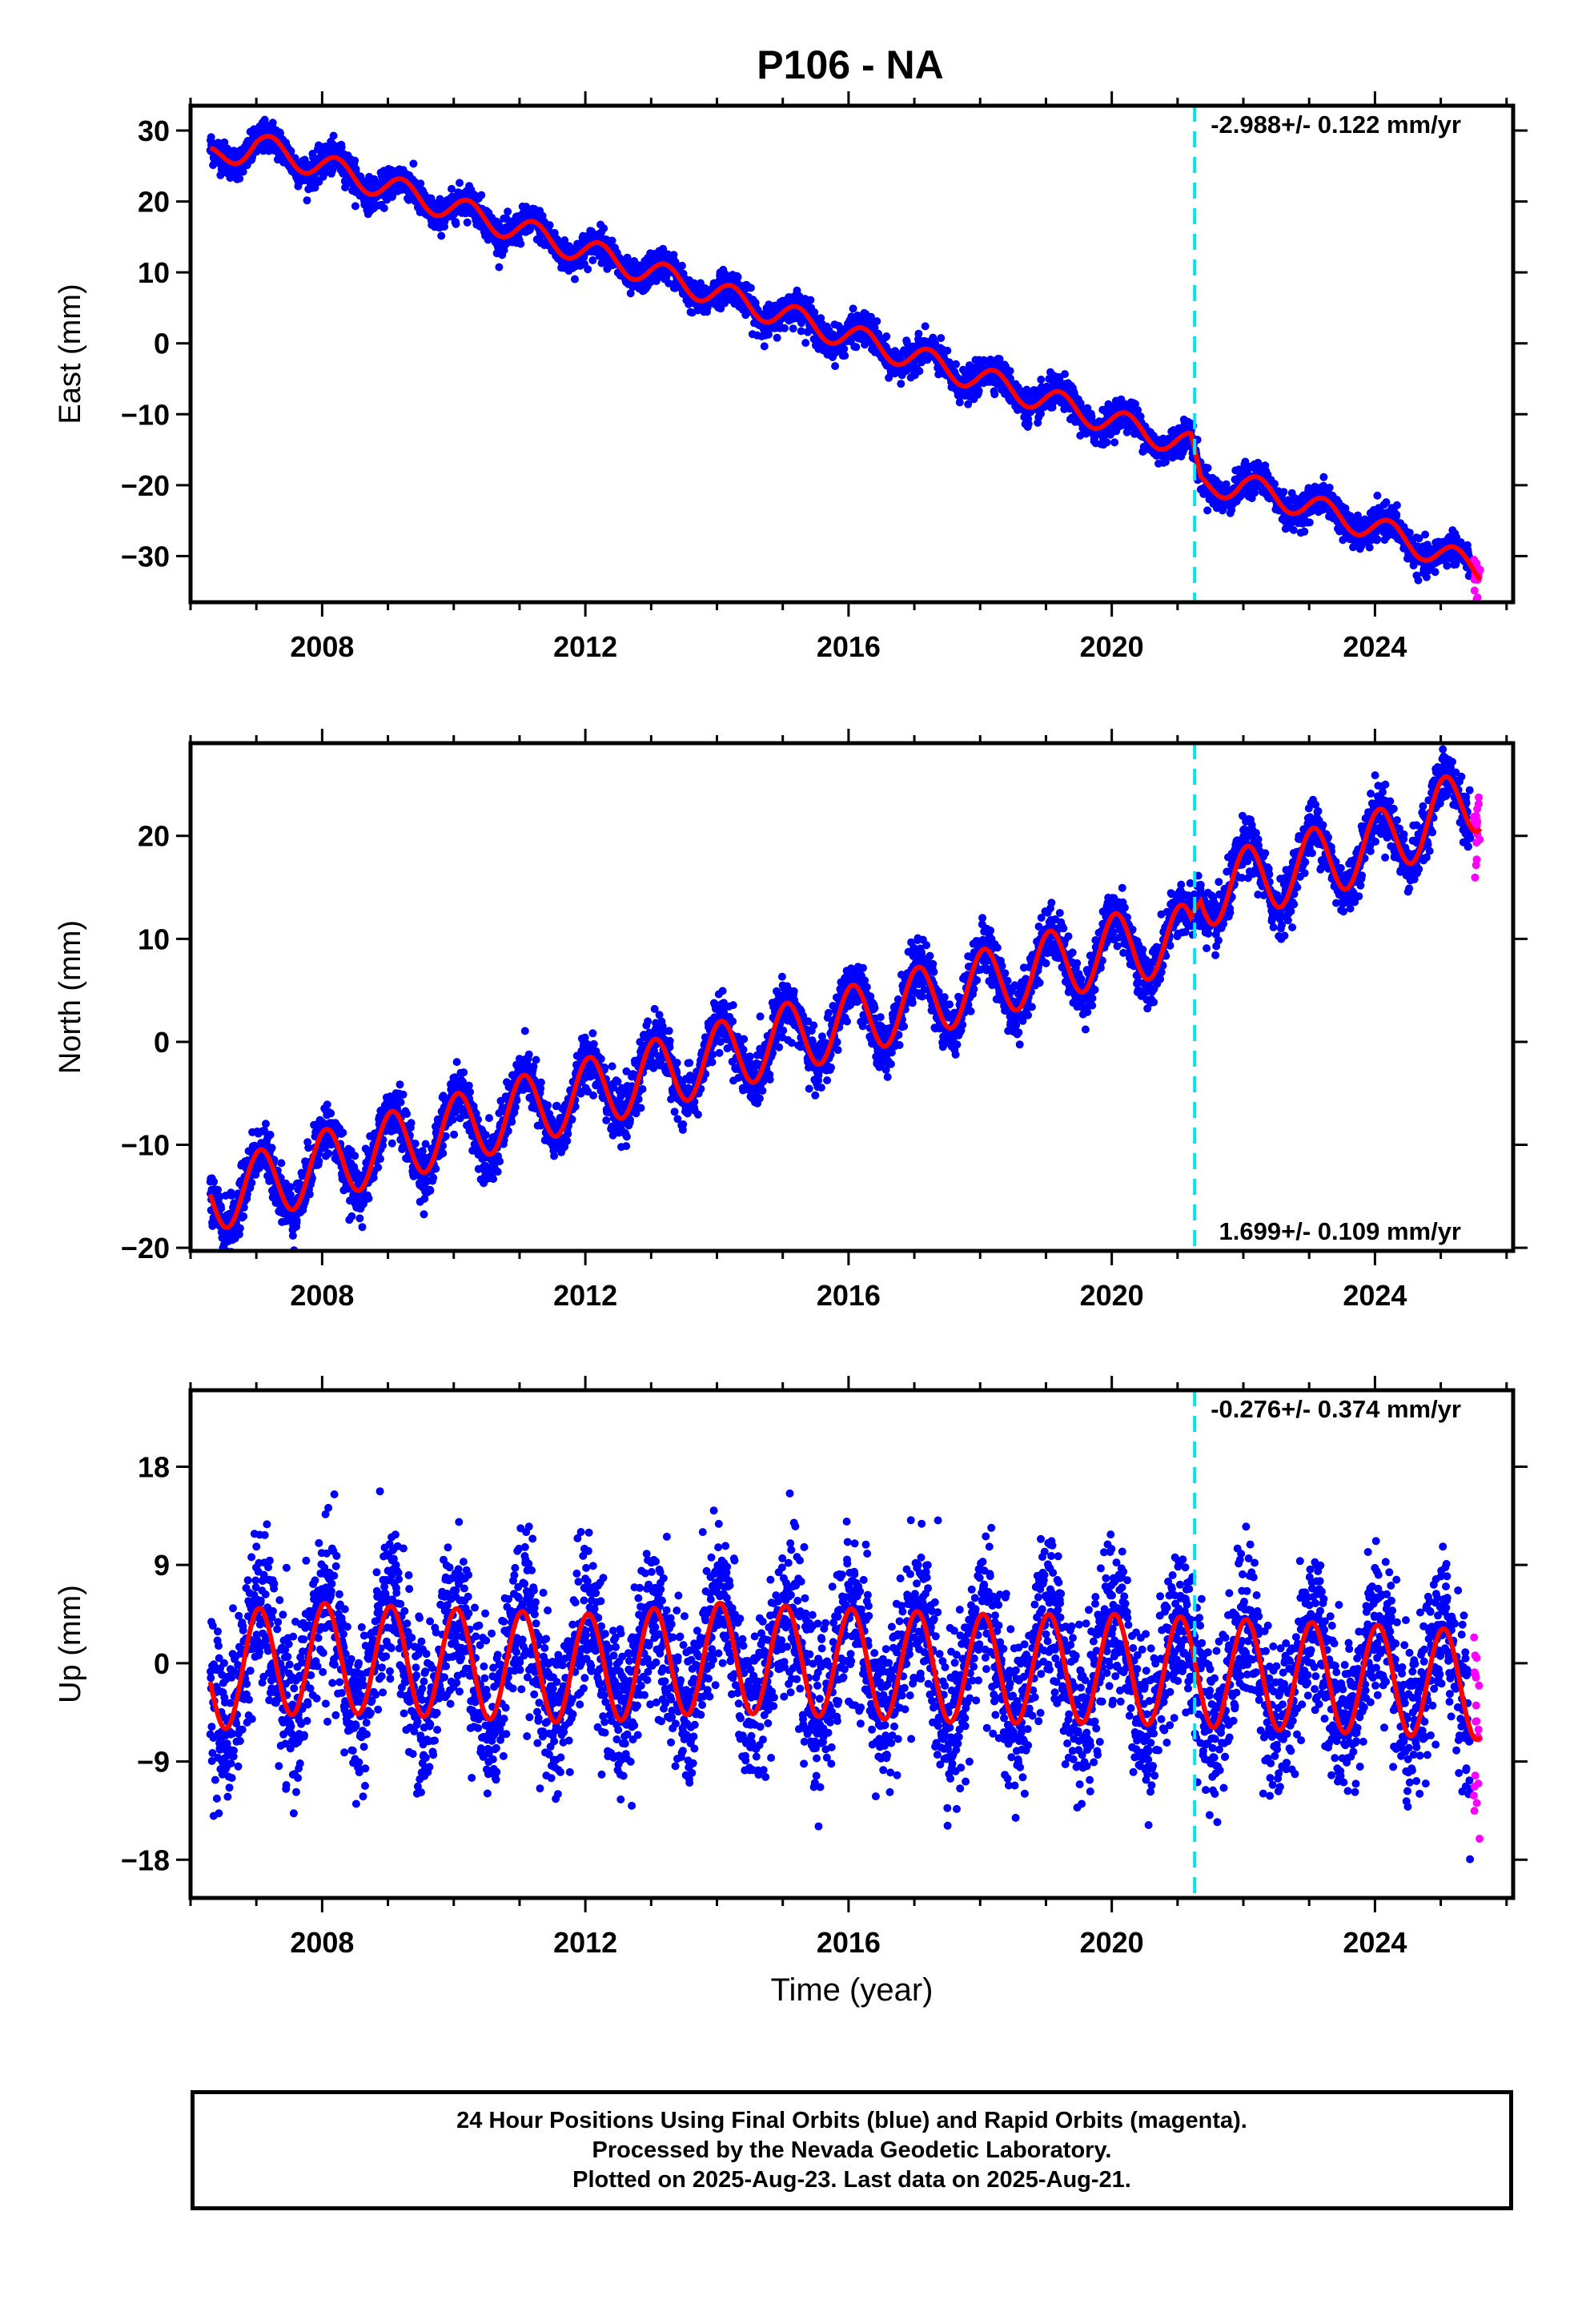 The height and width of the screenshot is (2324, 1582). Describe the element at coordinates (154, 131) in the screenshot. I see `y-tick-label: 30` at that location.